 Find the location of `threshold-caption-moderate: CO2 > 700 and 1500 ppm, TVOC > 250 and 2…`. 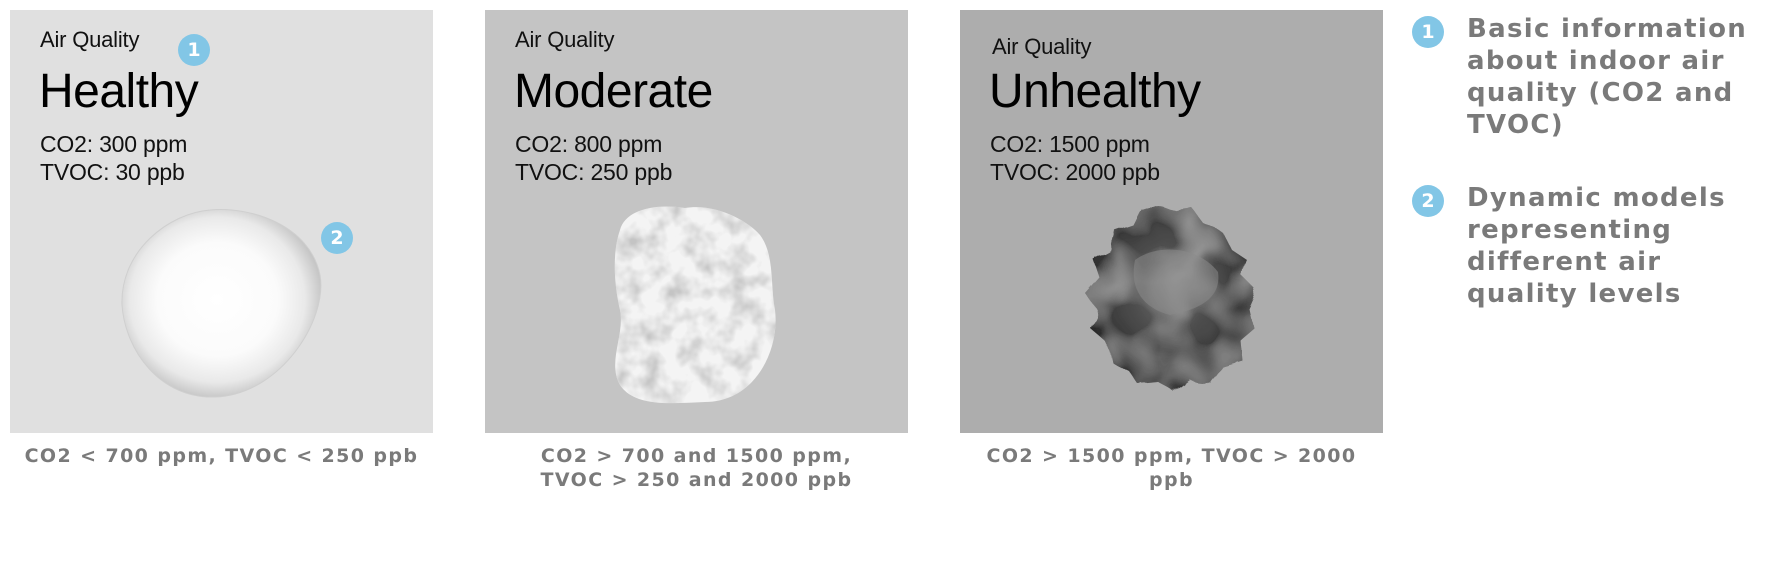

threshold-caption-moderate: CO2 > 700 and 1500 ppm, TVOC > 250 and 2… is located at coordinates (696, 468).